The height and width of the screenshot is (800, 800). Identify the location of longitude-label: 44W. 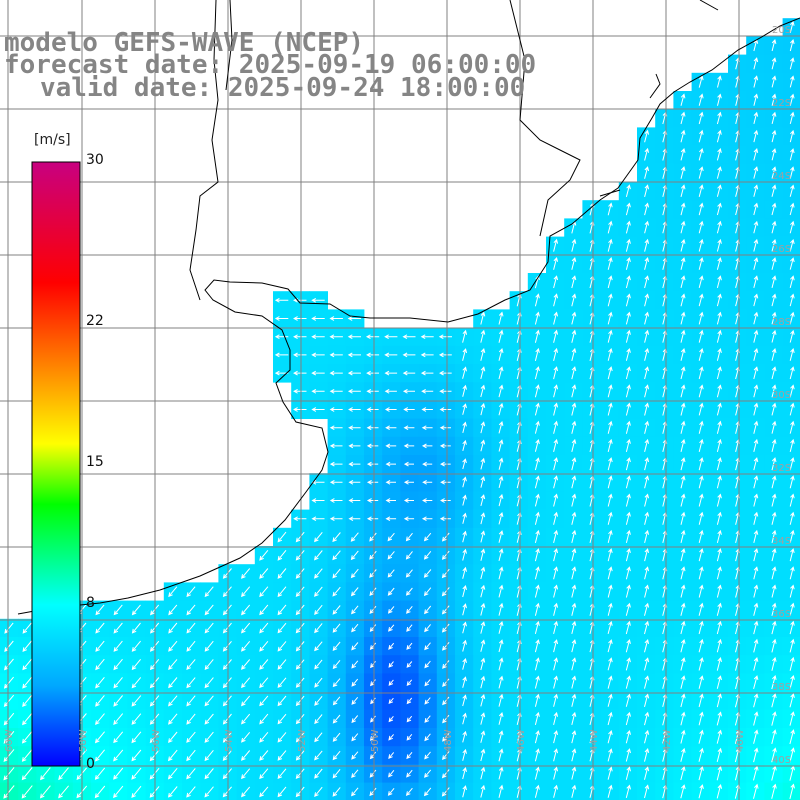
(594, 740).